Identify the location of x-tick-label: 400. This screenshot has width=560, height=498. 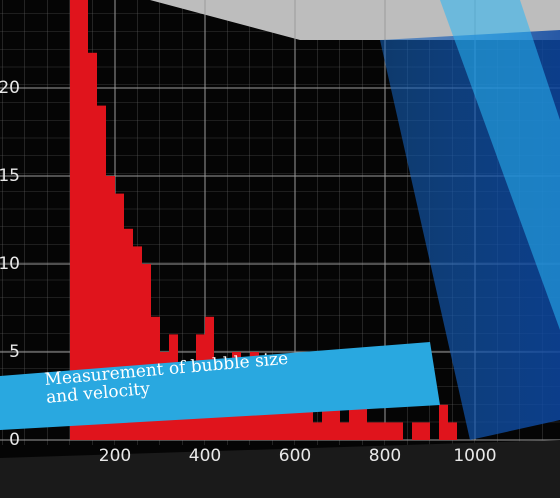
(205, 456).